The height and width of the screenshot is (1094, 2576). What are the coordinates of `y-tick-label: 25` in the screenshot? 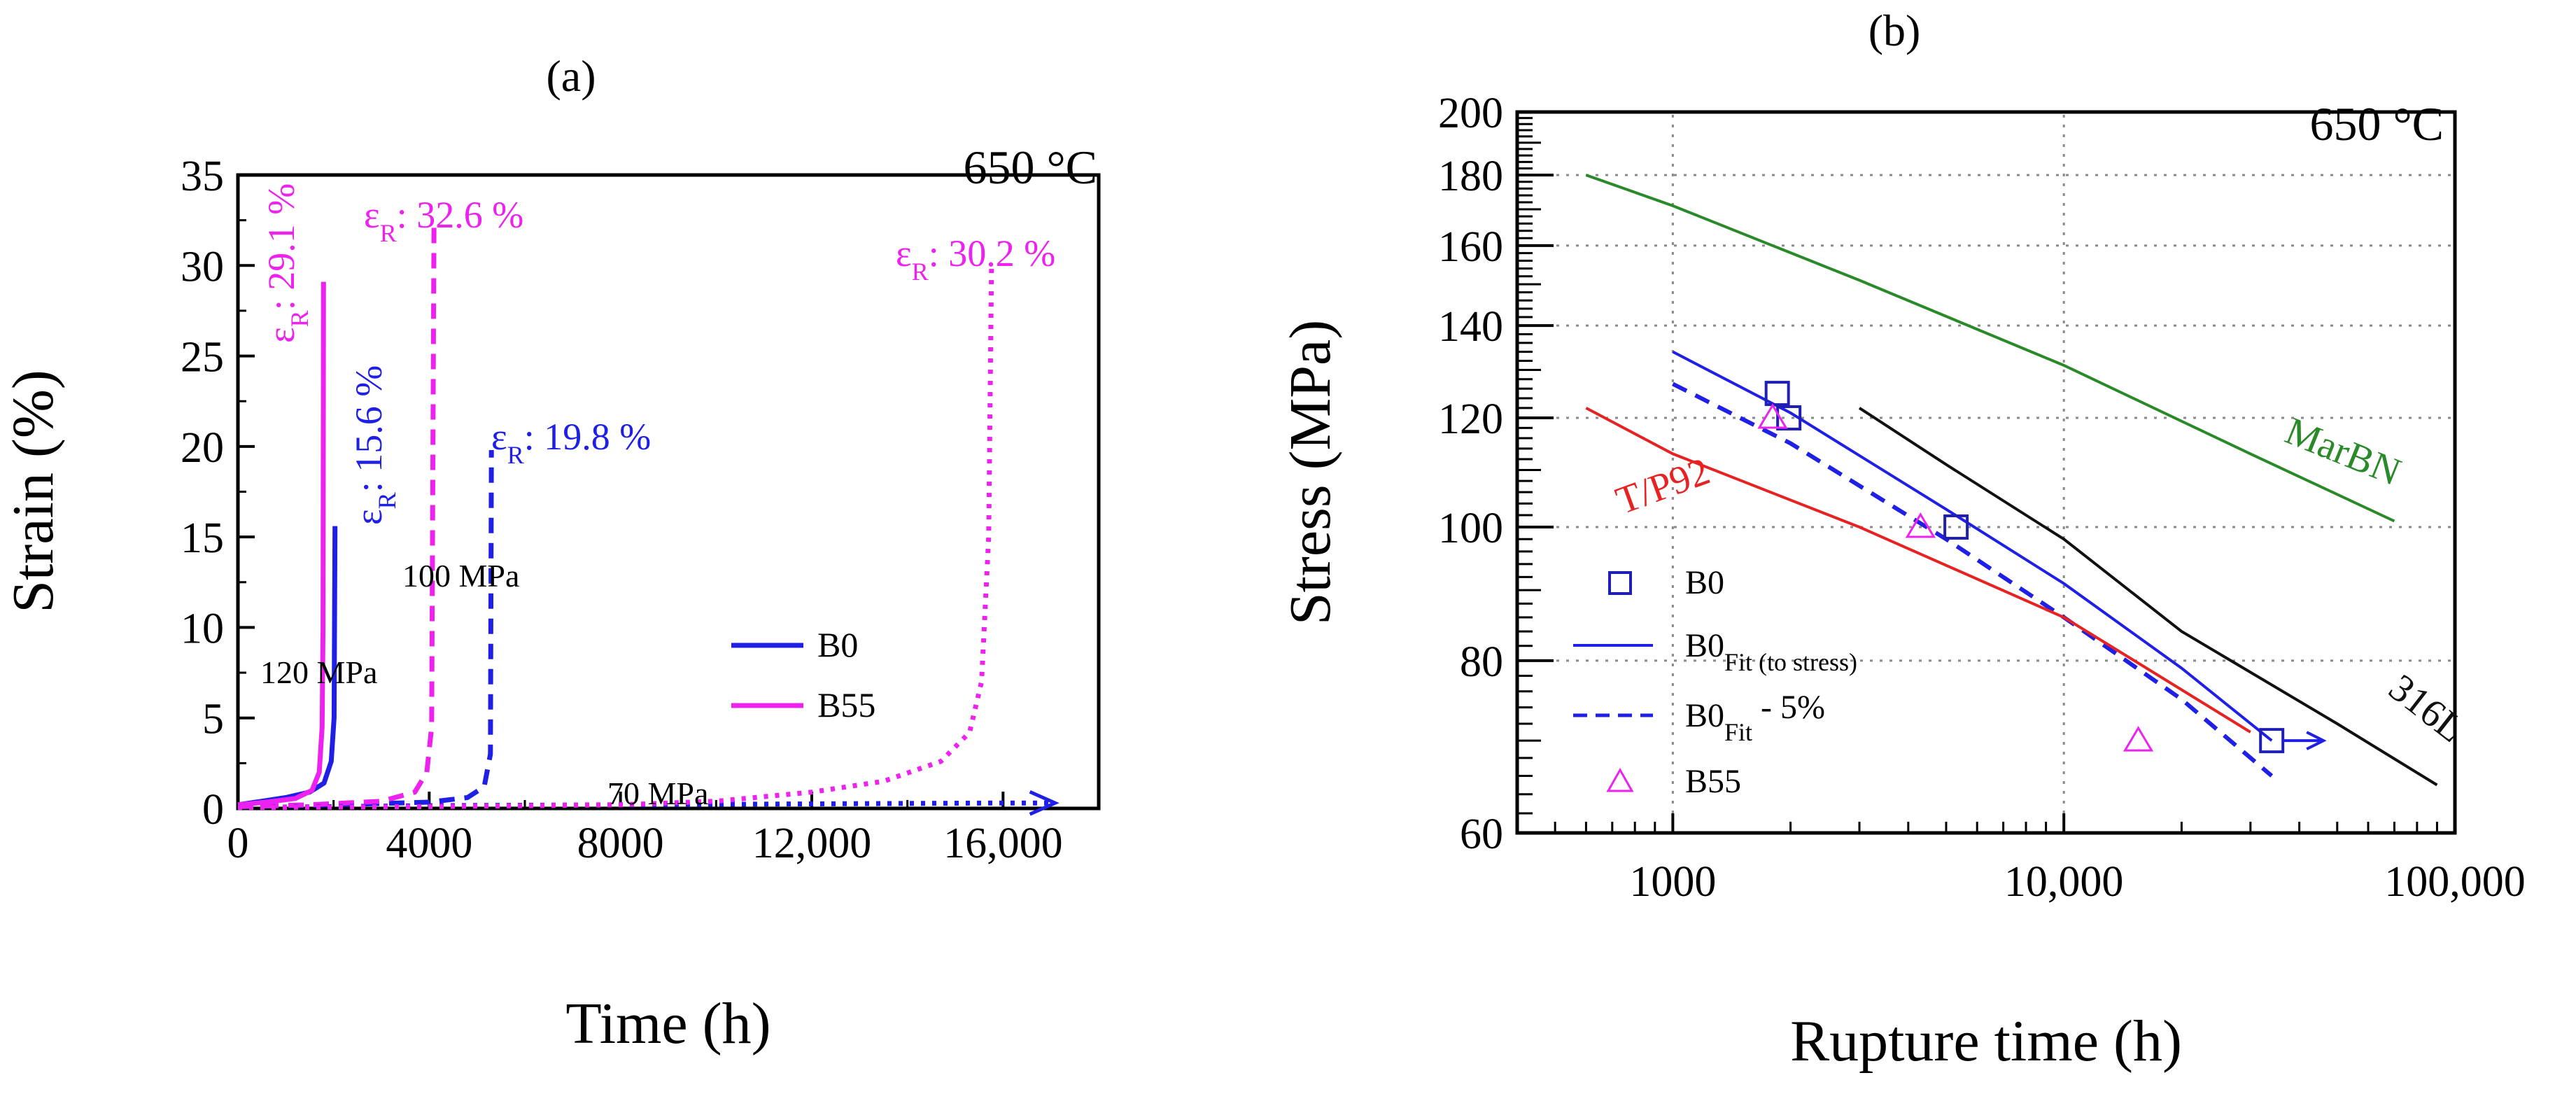 It's located at (202, 357).